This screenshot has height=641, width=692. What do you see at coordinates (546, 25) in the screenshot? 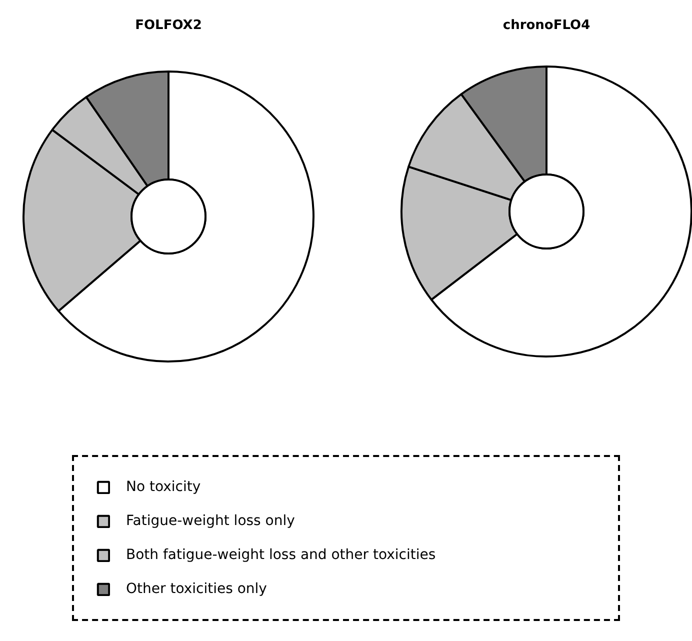
I see `chart-title: chronoFLO4` at bounding box center [546, 25].